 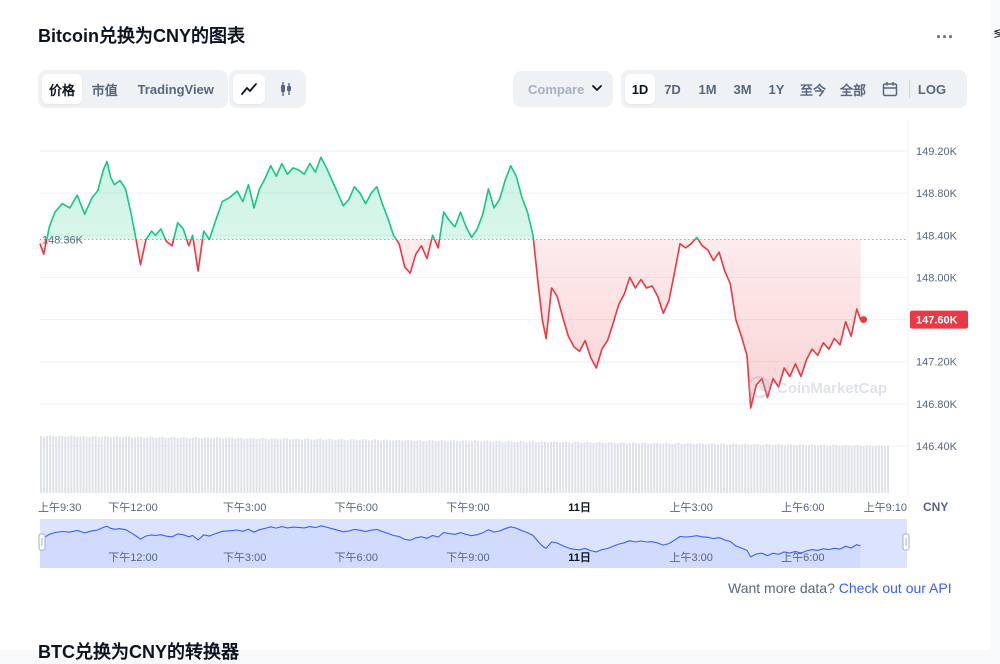 I want to click on navigator-tick-label: 下午12:00, so click(x=133, y=557).